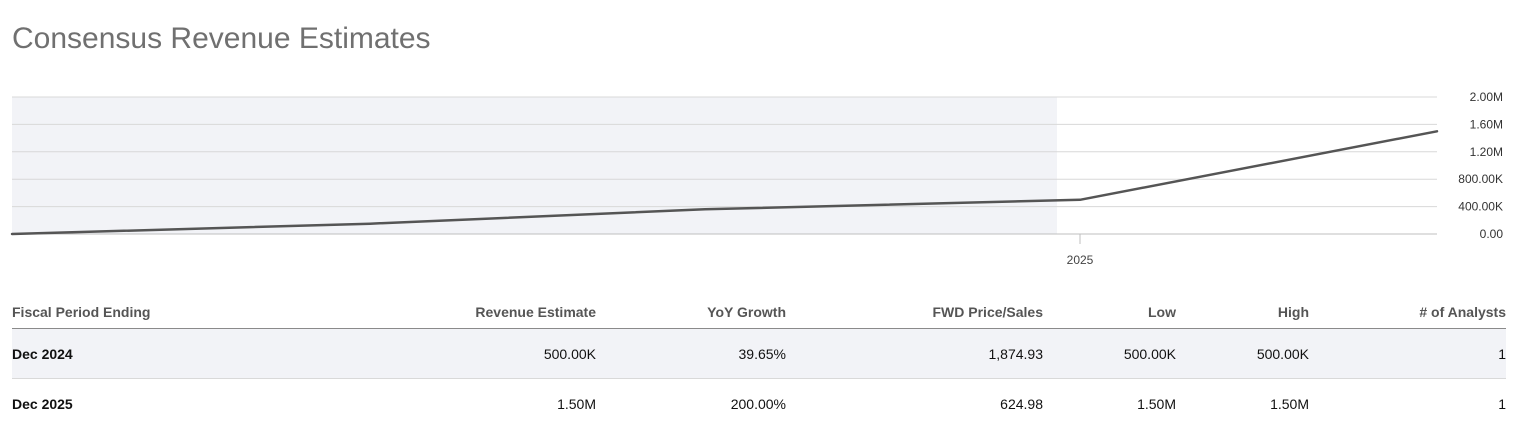 The height and width of the screenshot is (432, 1526). I want to click on cell-revenue-estimate: 500.00K, so click(432, 353).